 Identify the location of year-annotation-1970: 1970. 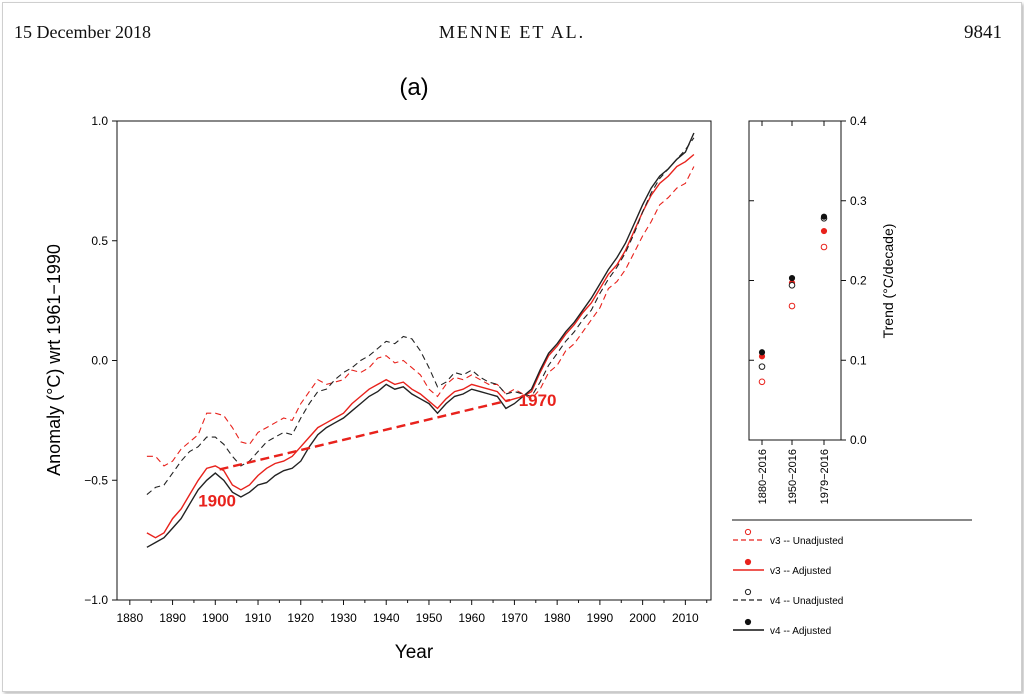
(538, 400).